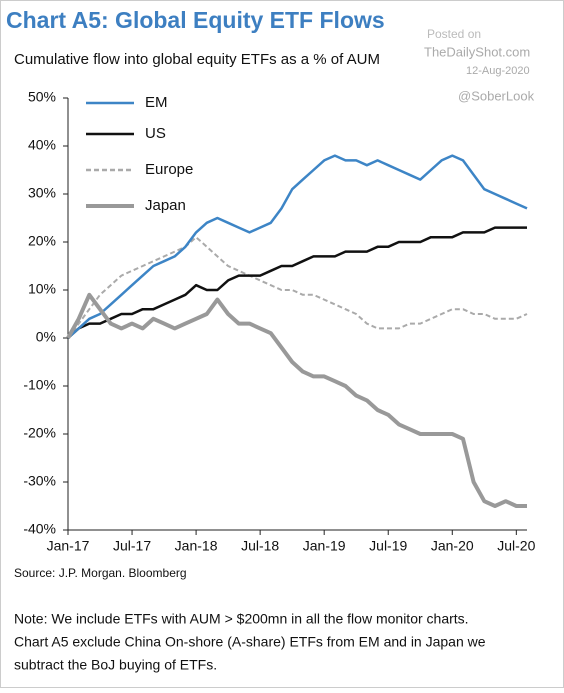 The height and width of the screenshot is (693, 564). Describe the element at coordinates (132, 546) in the screenshot. I see `x-tick-label: Jul-17` at that location.